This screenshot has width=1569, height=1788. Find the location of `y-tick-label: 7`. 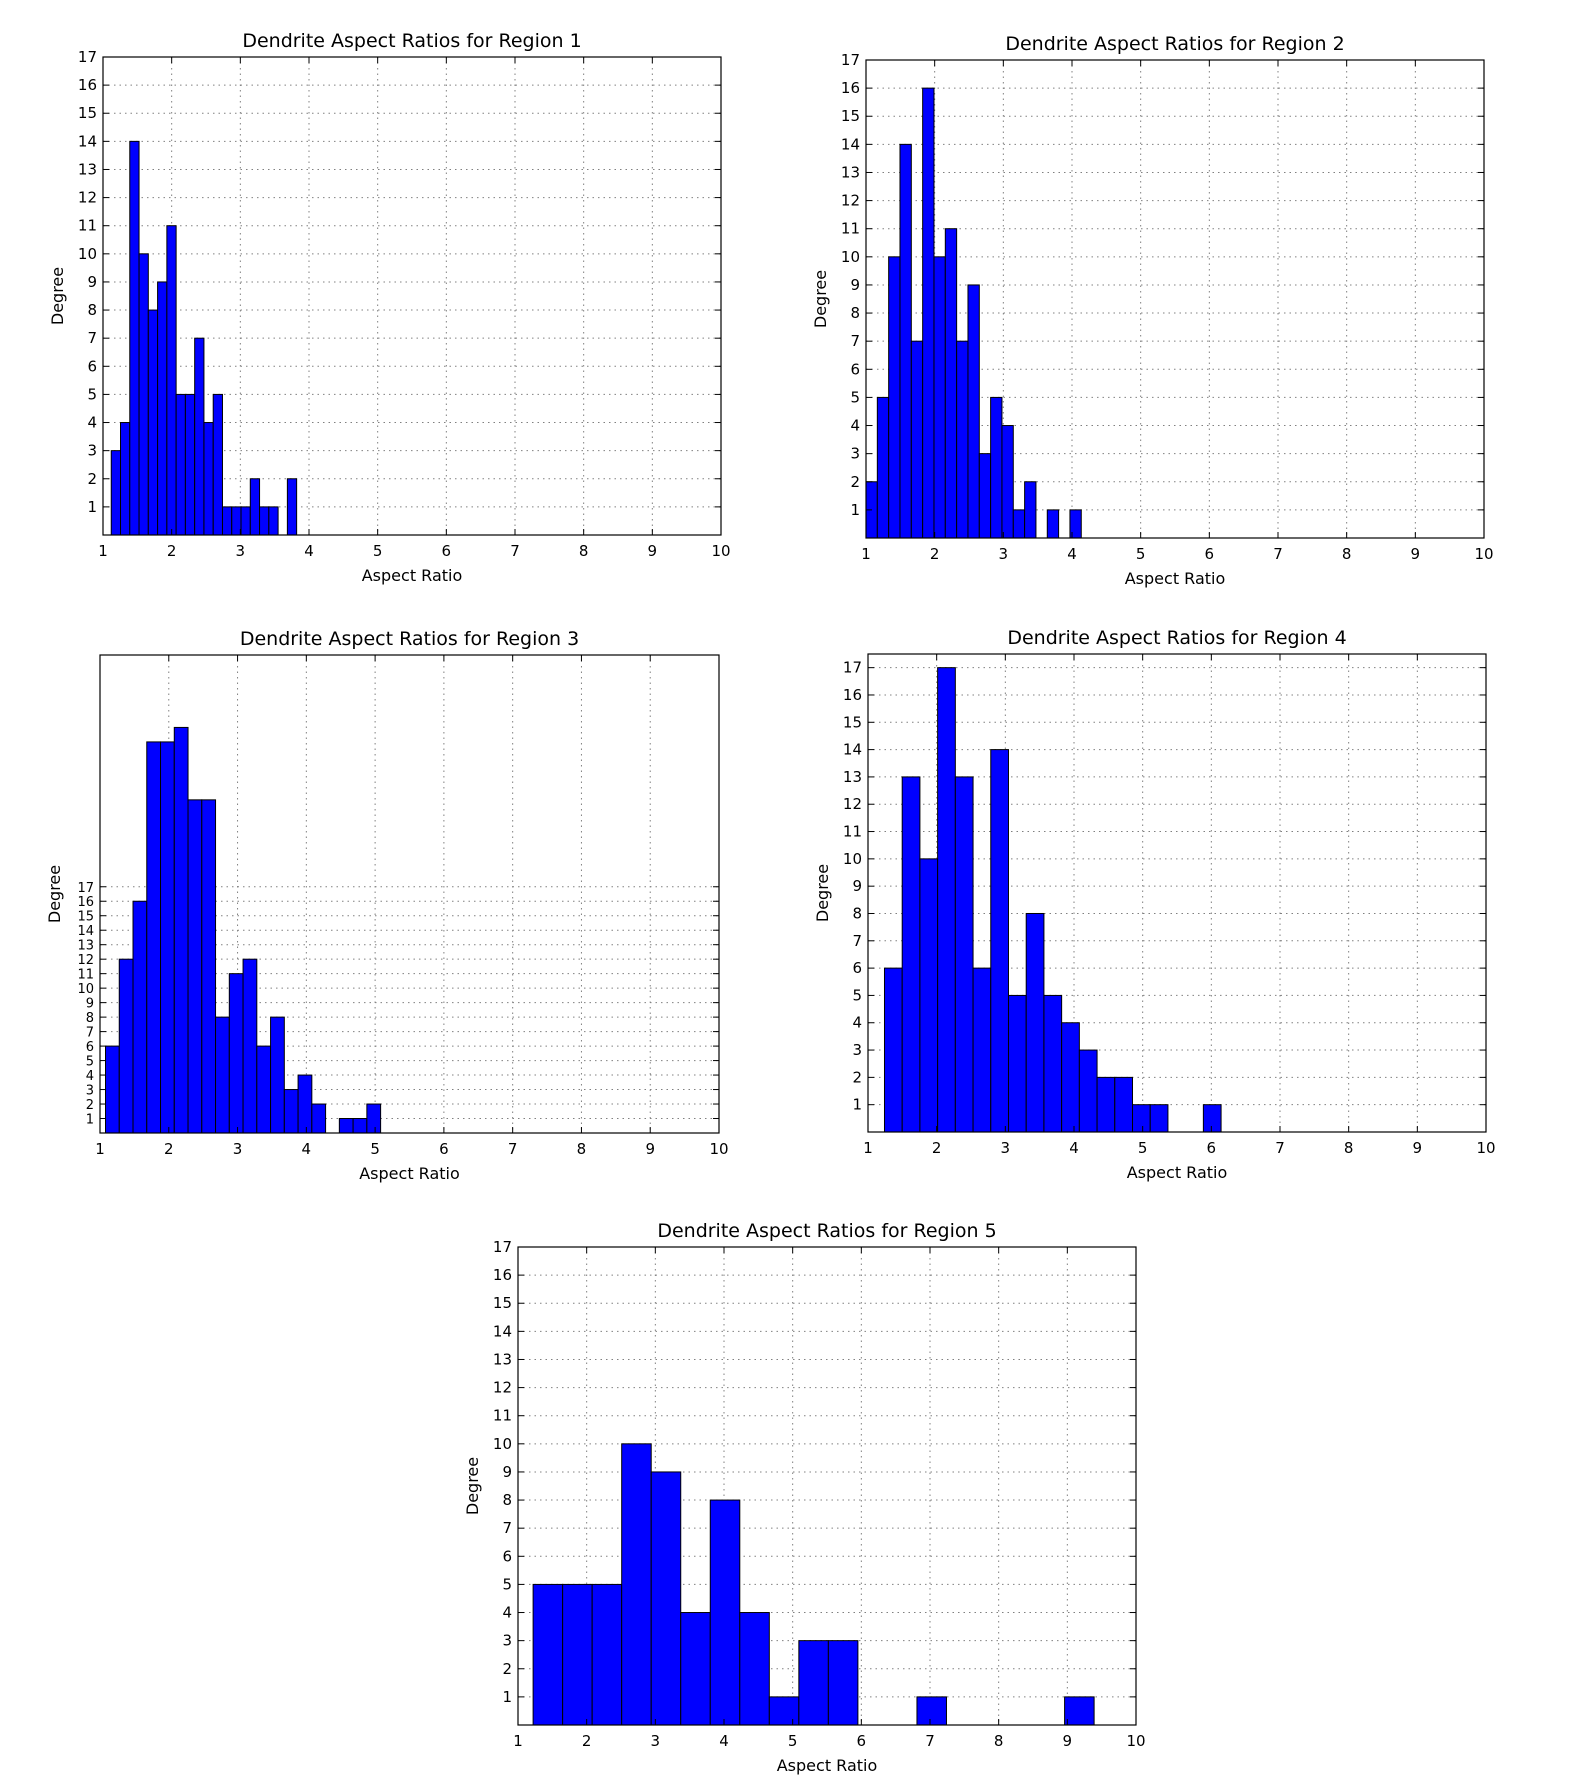

y-tick-label: 7 is located at coordinates (90, 1033).